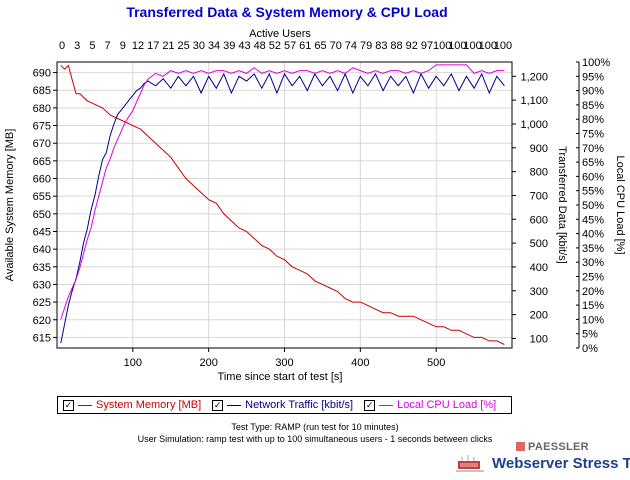  Describe the element at coordinates (593, 77) in the screenshot. I see `right-cpu-tick-label: 95%` at that location.